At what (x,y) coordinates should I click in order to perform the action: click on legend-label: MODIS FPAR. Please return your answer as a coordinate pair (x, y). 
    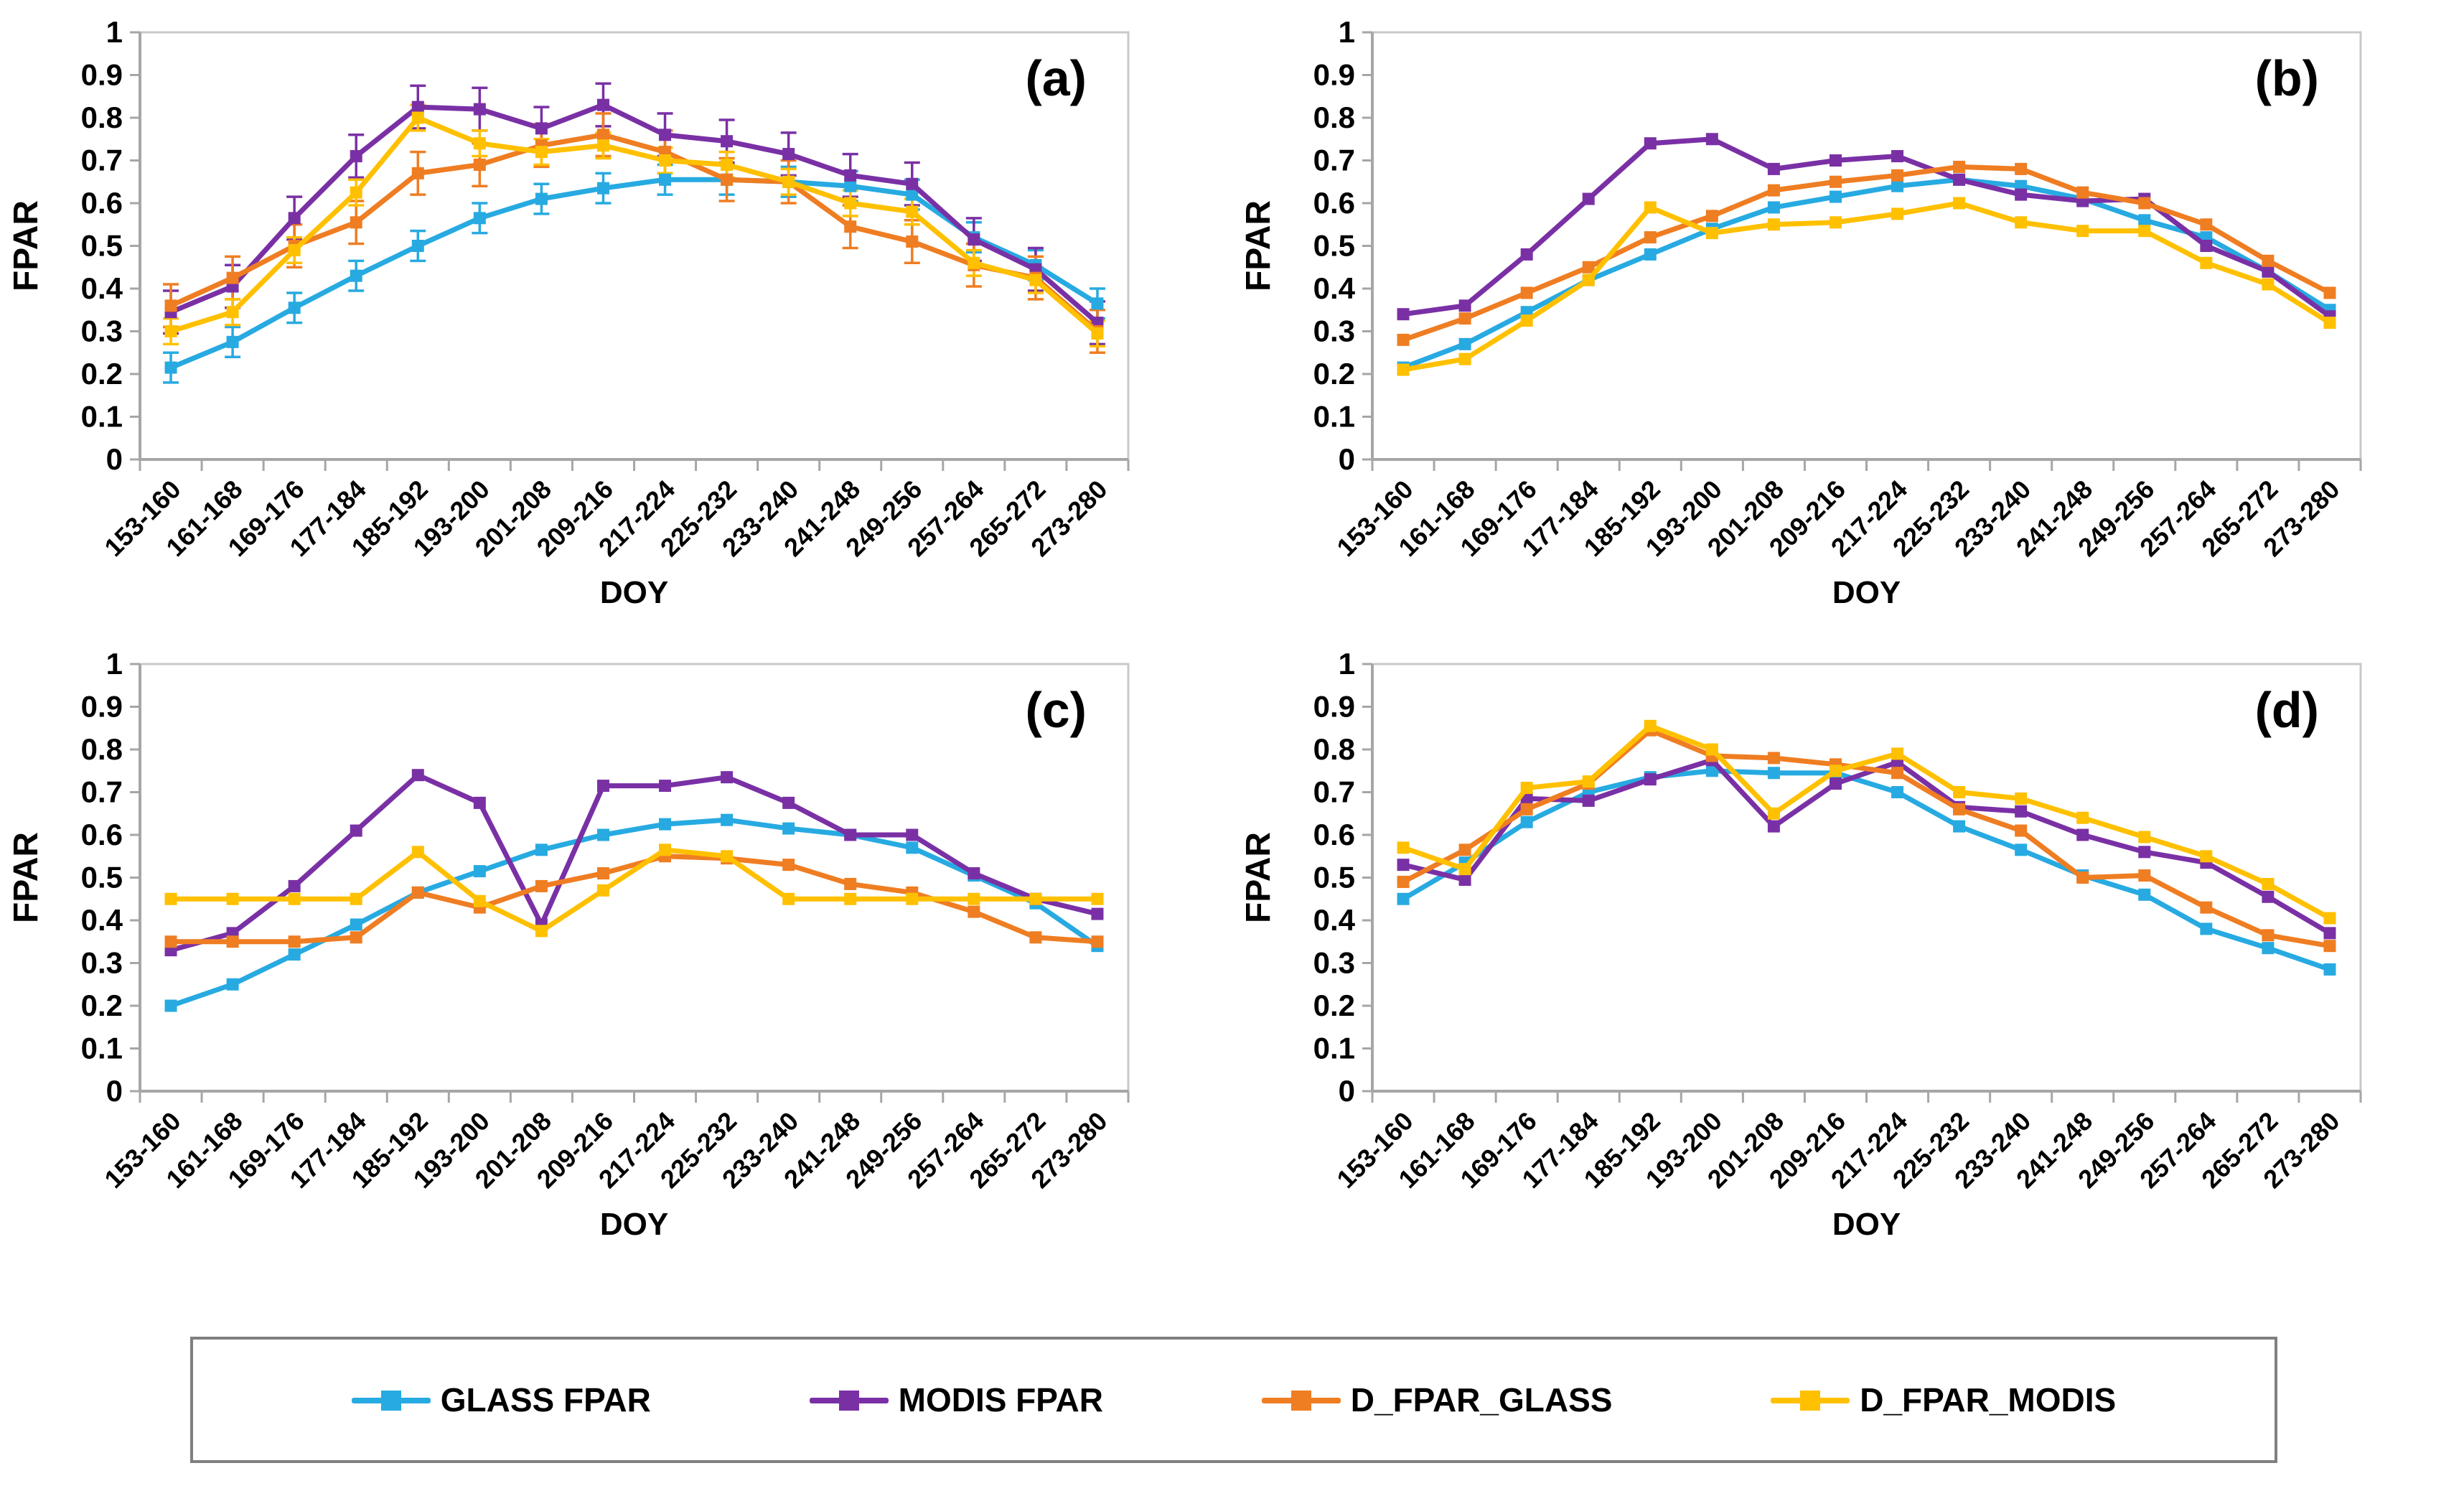
    Looking at the image, I should click on (1000, 1400).